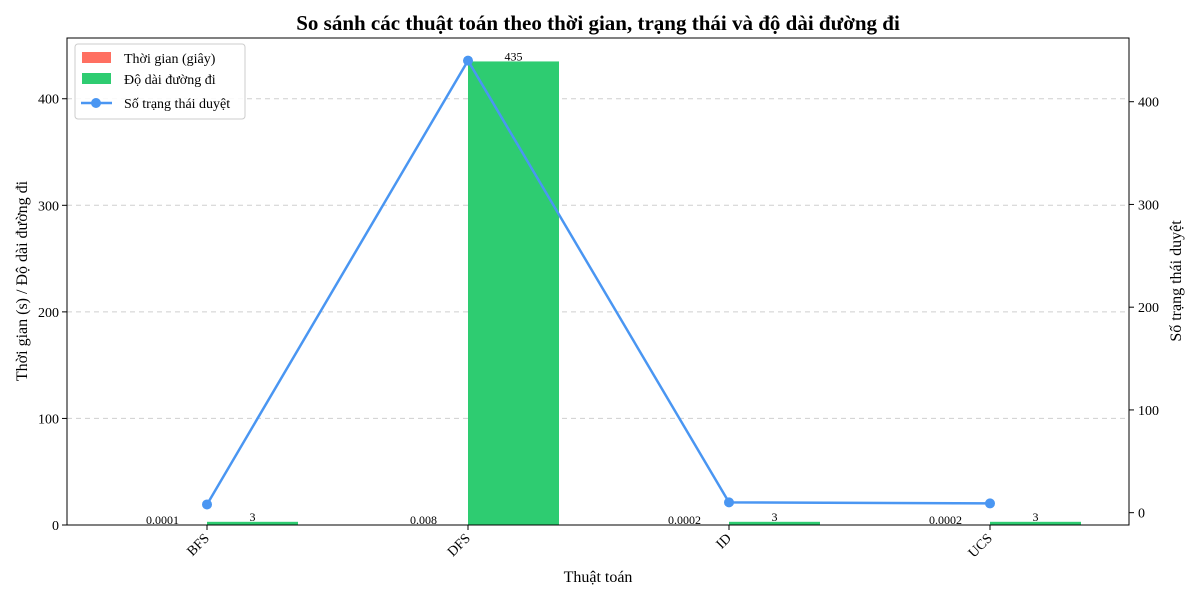 The width and height of the screenshot is (1200, 600). I want to click on x-axis-label: Thuật toán, so click(598, 577).